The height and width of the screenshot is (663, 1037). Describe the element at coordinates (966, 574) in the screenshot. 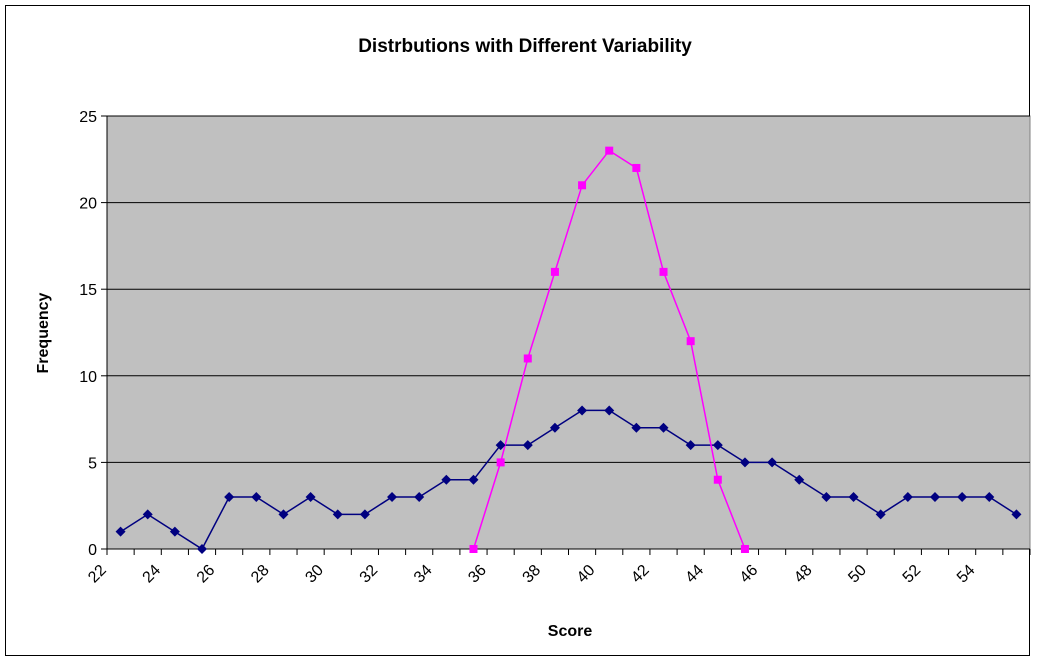

I see `x-tick-label-54: 54` at that location.